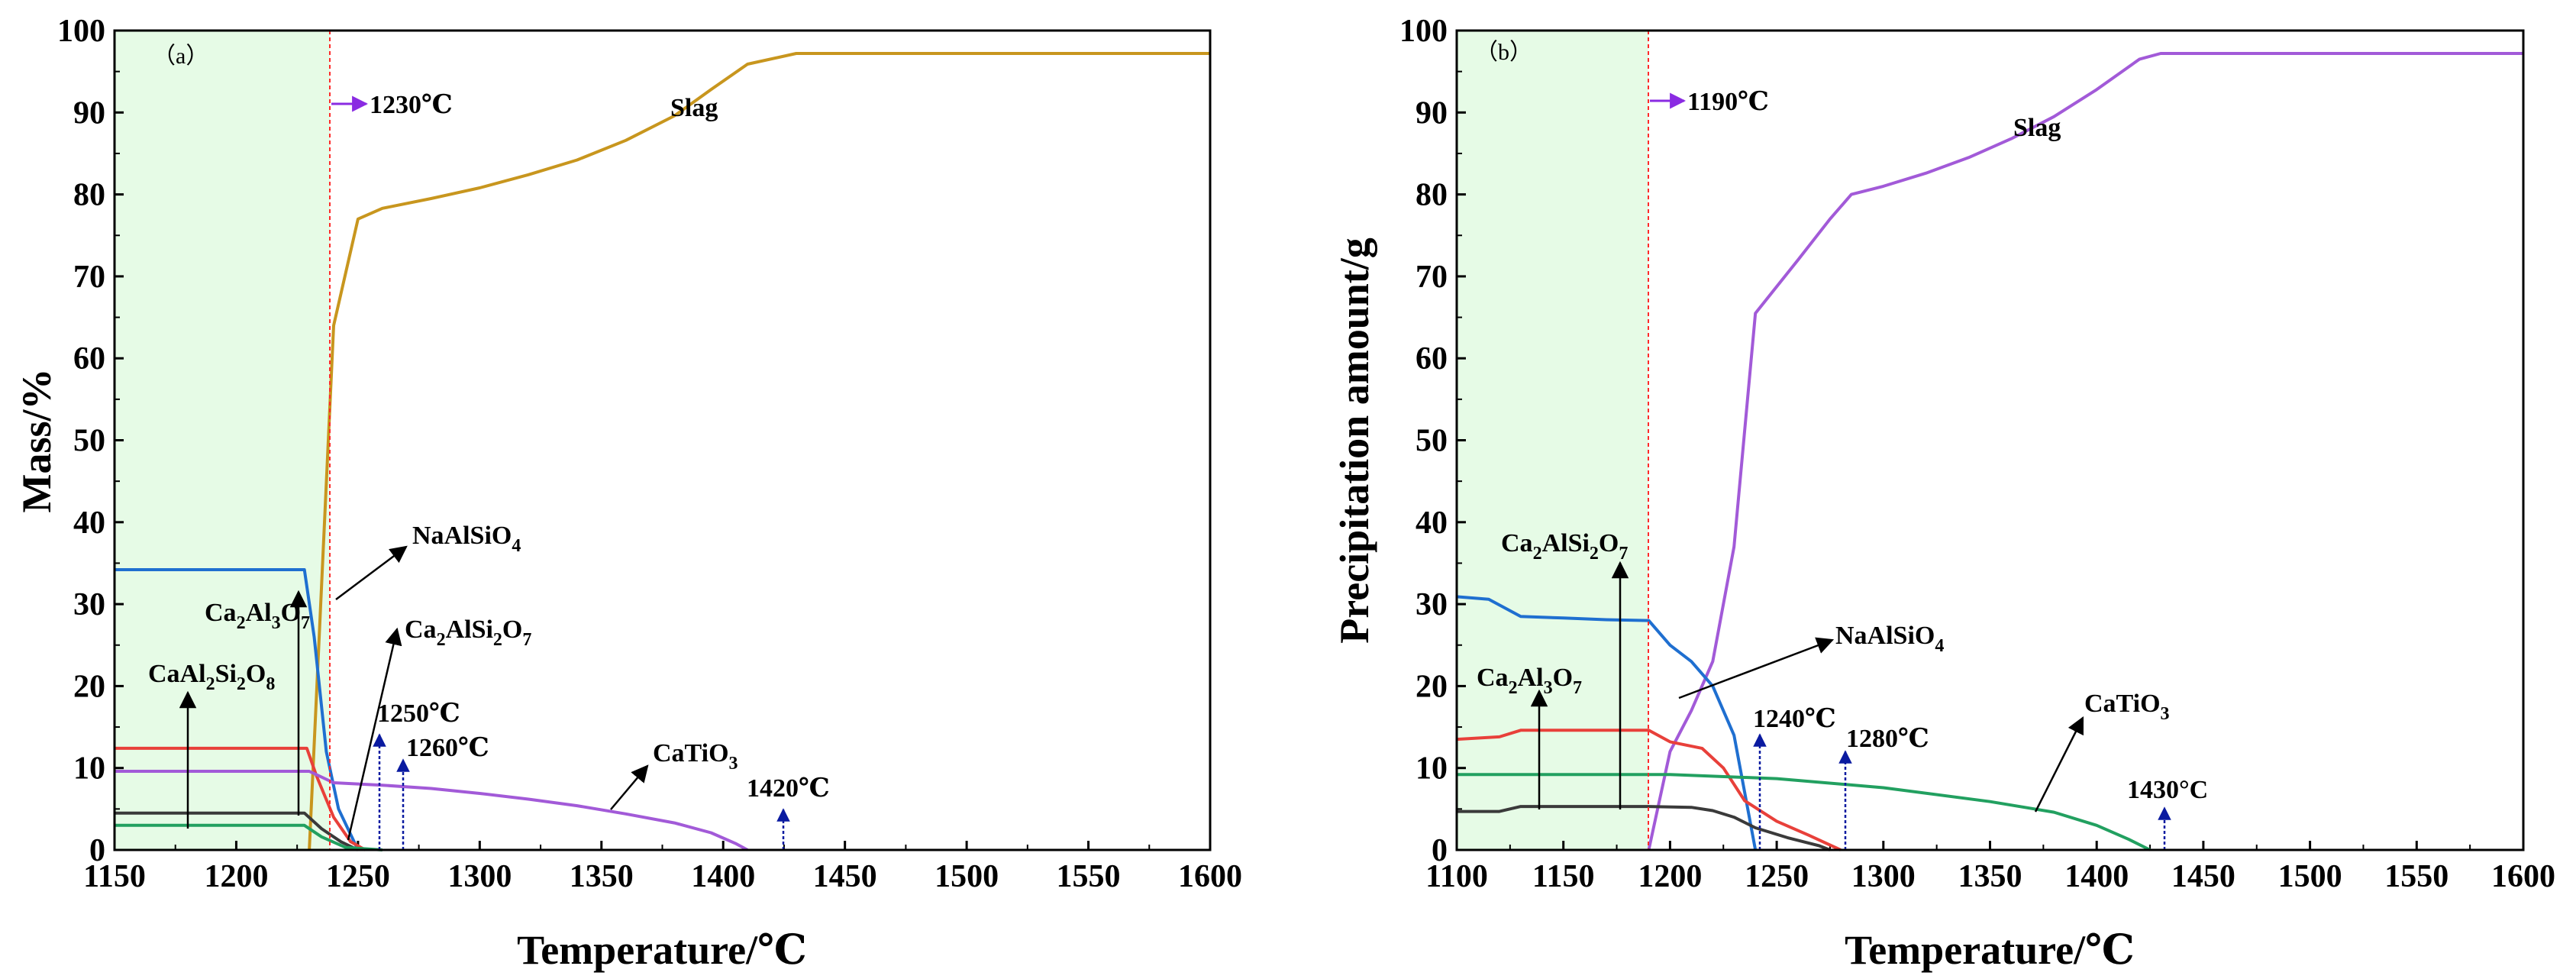 The image size is (2576, 979). I want to click on panel-label: （a）, so click(180, 56).